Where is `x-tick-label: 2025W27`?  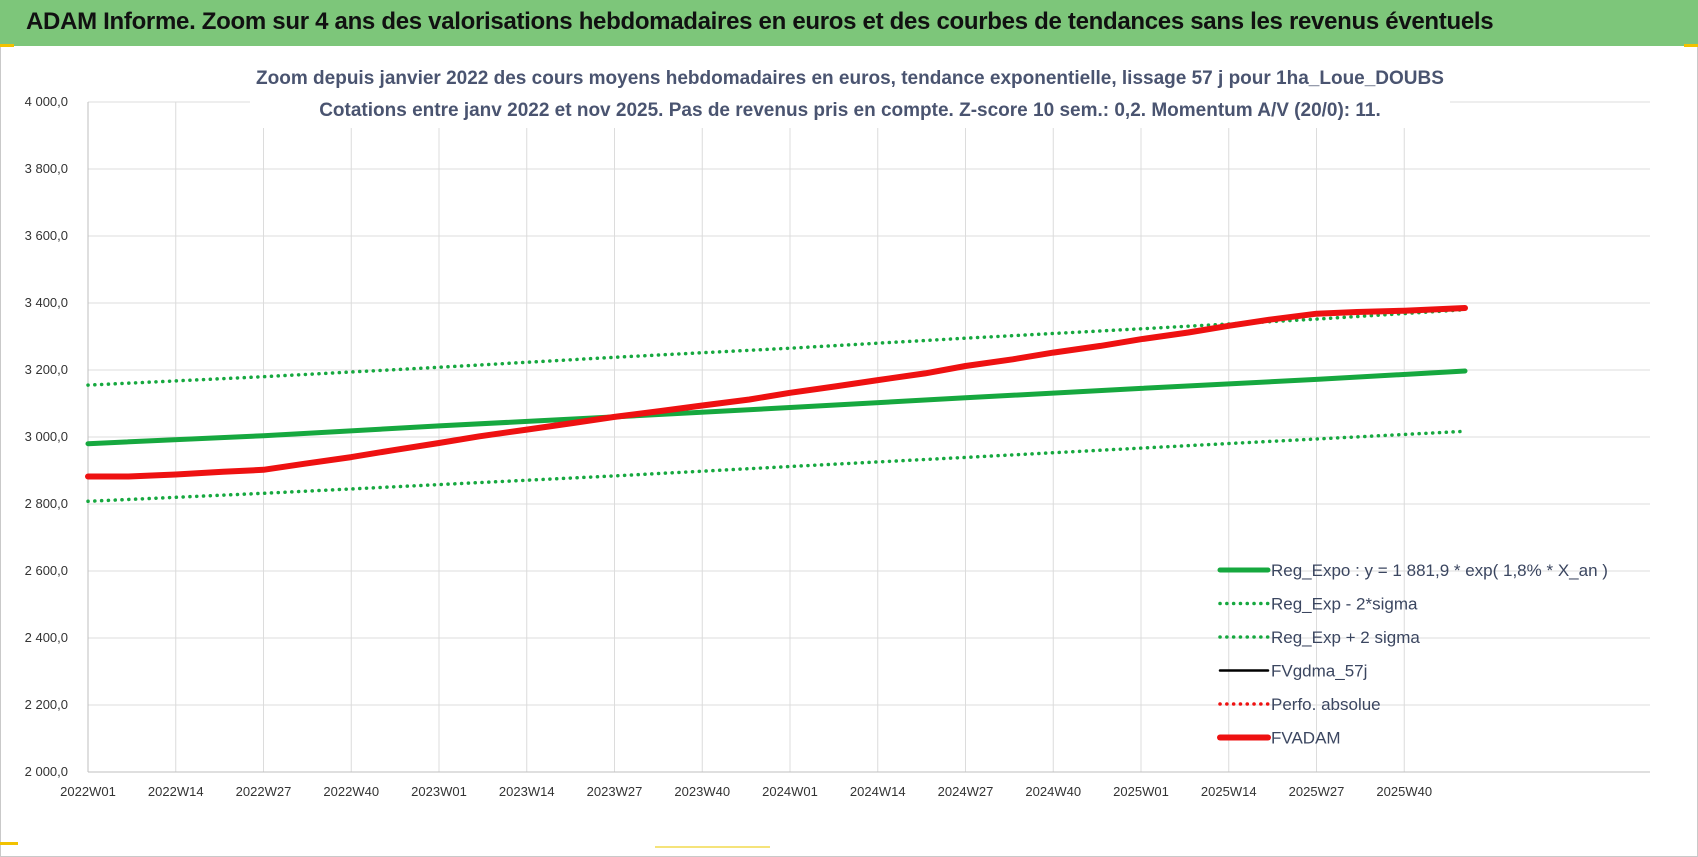 x-tick-label: 2025W27 is located at coordinates (1317, 791).